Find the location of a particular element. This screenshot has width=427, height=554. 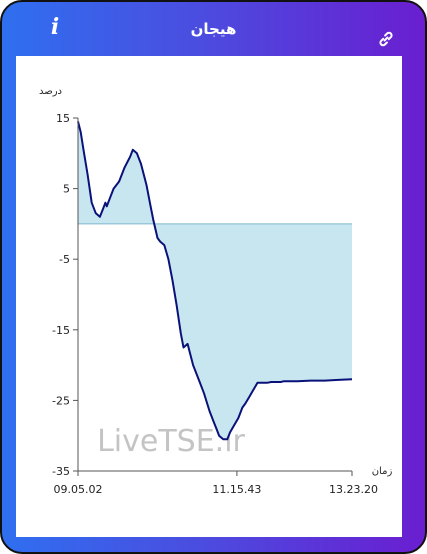

y-ticks: 15 5 -5 -15 -25 -35 is located at coordinates (65, 295).